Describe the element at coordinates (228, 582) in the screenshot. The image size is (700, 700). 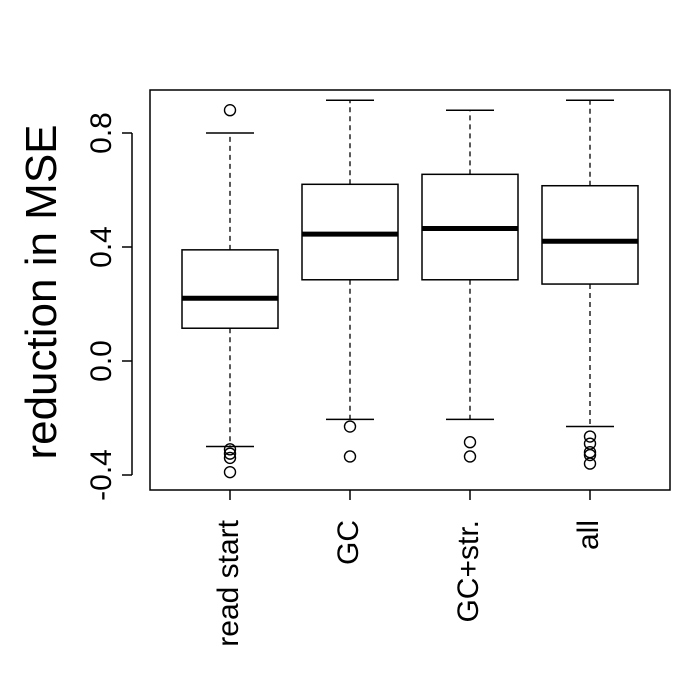
I see `x-tick-label: read start` at that location.